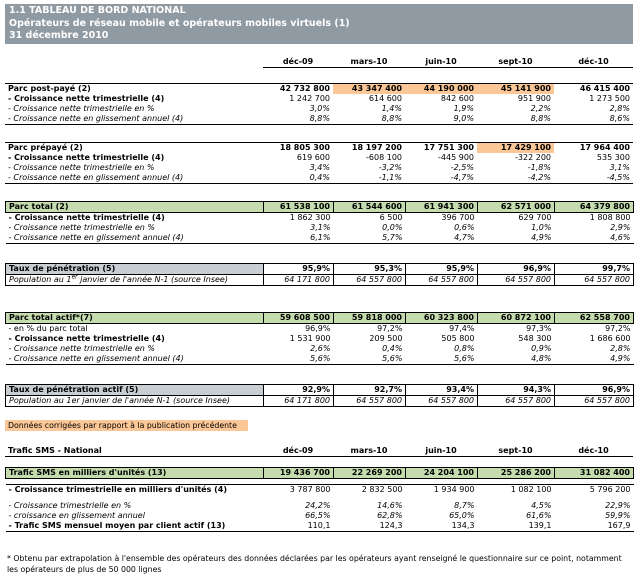 The height and width of the screenshot is (579, 638). What do you see at coordinates (390, 167) in the screenshot?
I see `cell: -3,2%` at bounding box center [390, 167].